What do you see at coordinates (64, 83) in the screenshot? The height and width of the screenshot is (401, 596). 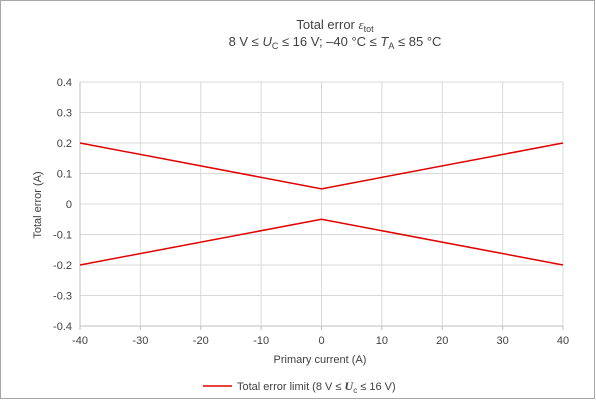 I see `y-tick-label: 0.4` at bounding box center [64, 83].